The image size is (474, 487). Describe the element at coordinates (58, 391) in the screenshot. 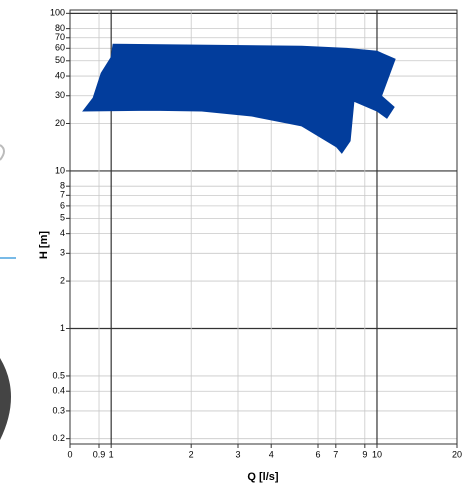

I see `y-tick-label: 0.4` at that location.